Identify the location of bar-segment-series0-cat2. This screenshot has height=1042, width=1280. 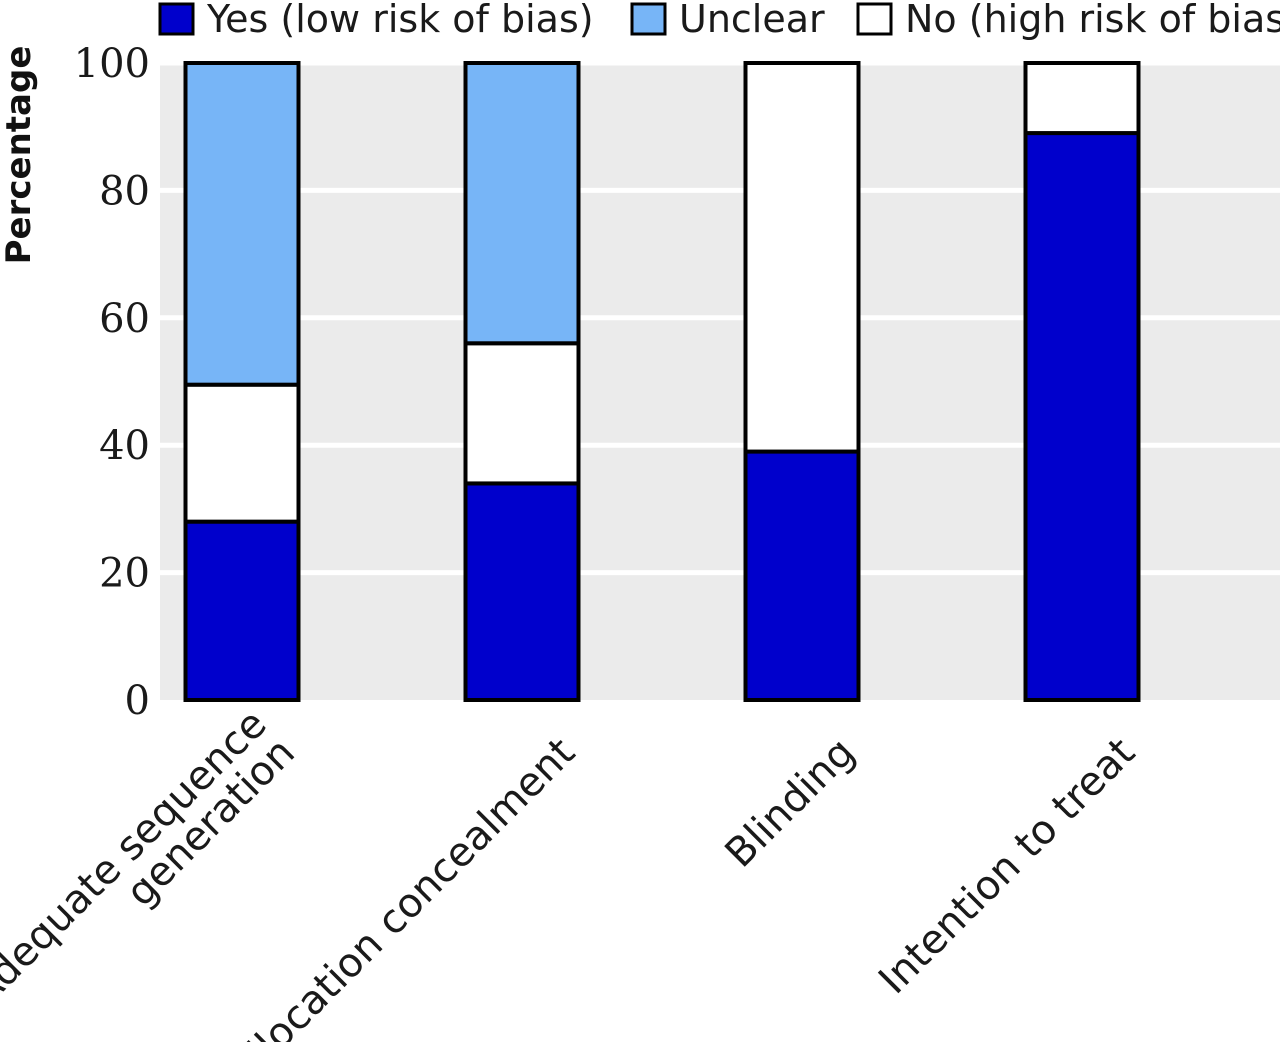
(802, 575).